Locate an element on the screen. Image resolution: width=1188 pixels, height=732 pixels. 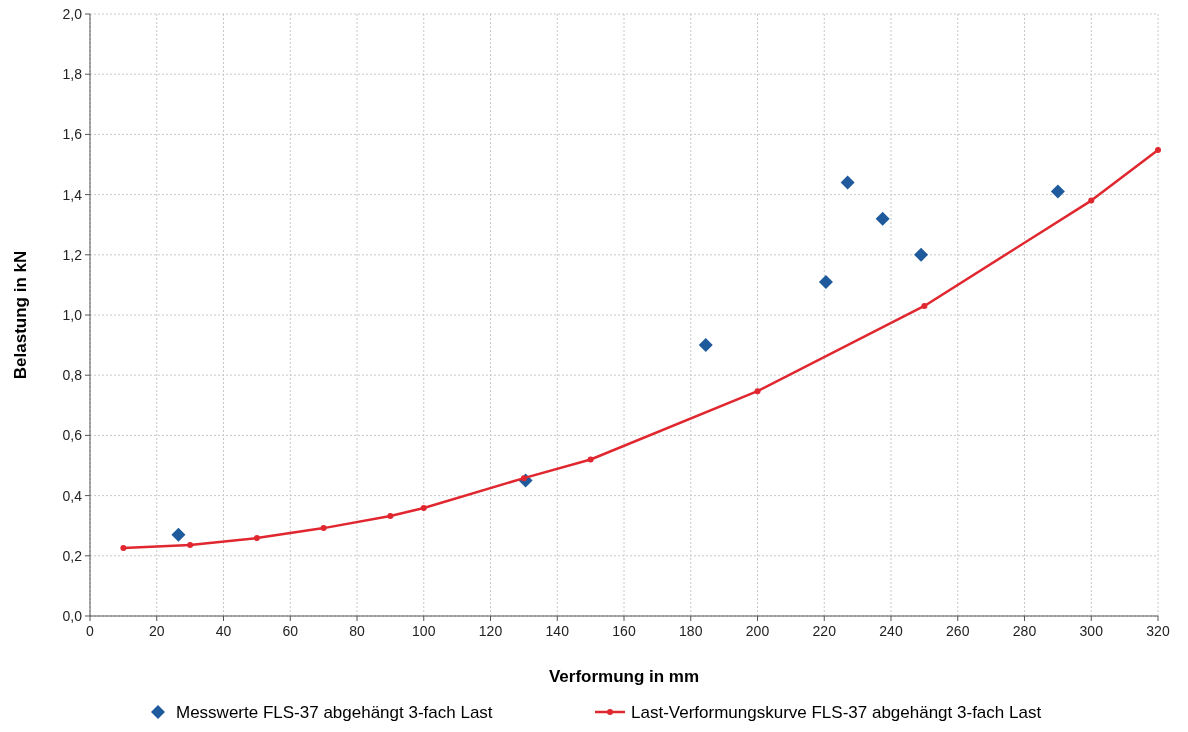
x-tick-label: 200 is located at coordinates (757, 631).